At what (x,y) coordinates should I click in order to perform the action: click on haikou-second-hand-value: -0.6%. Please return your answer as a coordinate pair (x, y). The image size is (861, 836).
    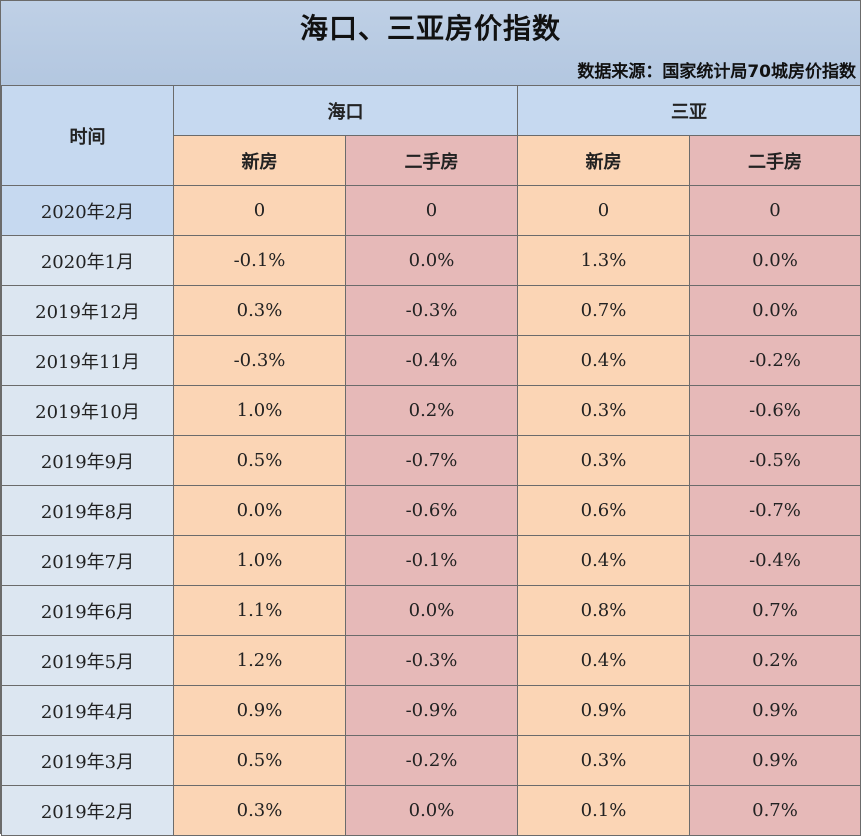
    Looking at the image, I should click on (431, 510).